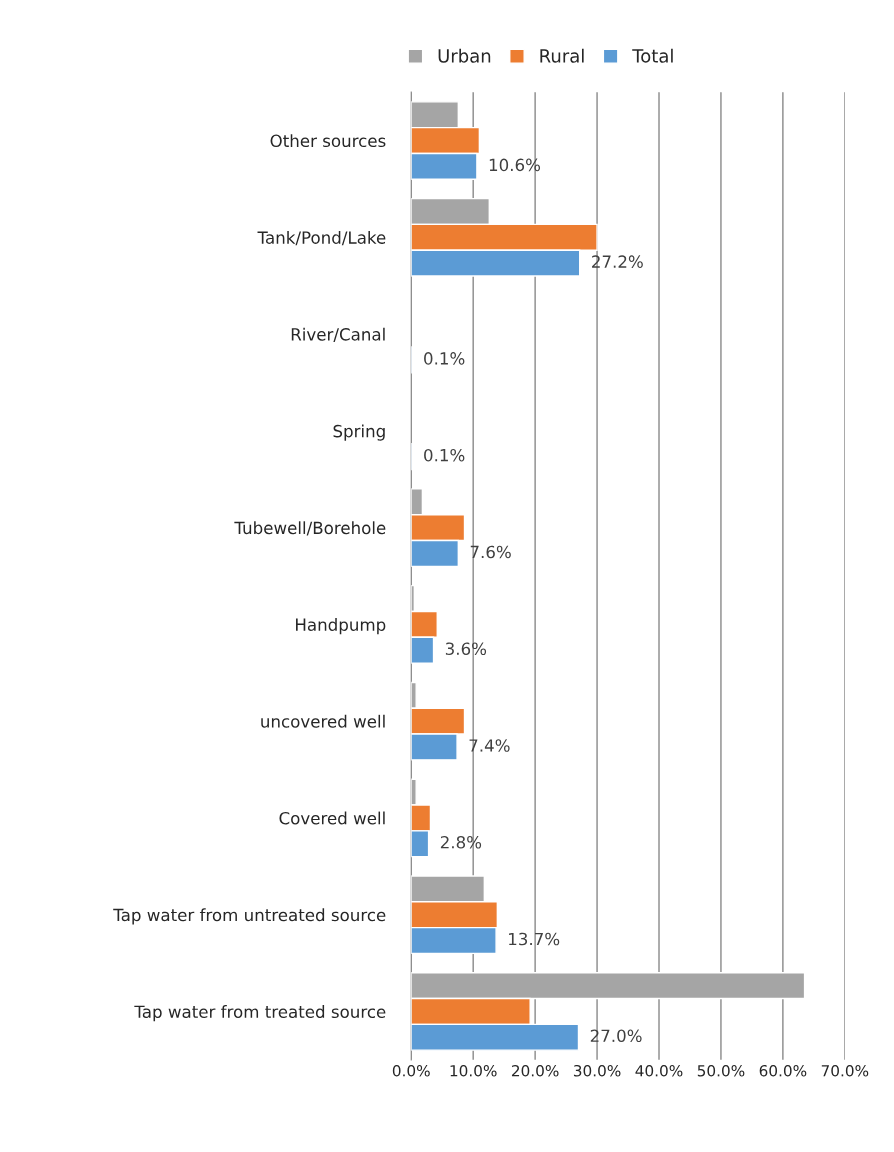 The width and height of the screenshot is (894, 1152). Describe the element at coordinates (659, 1070) in the screenshot. I see `x-tick-label: 40.0%` at that location.